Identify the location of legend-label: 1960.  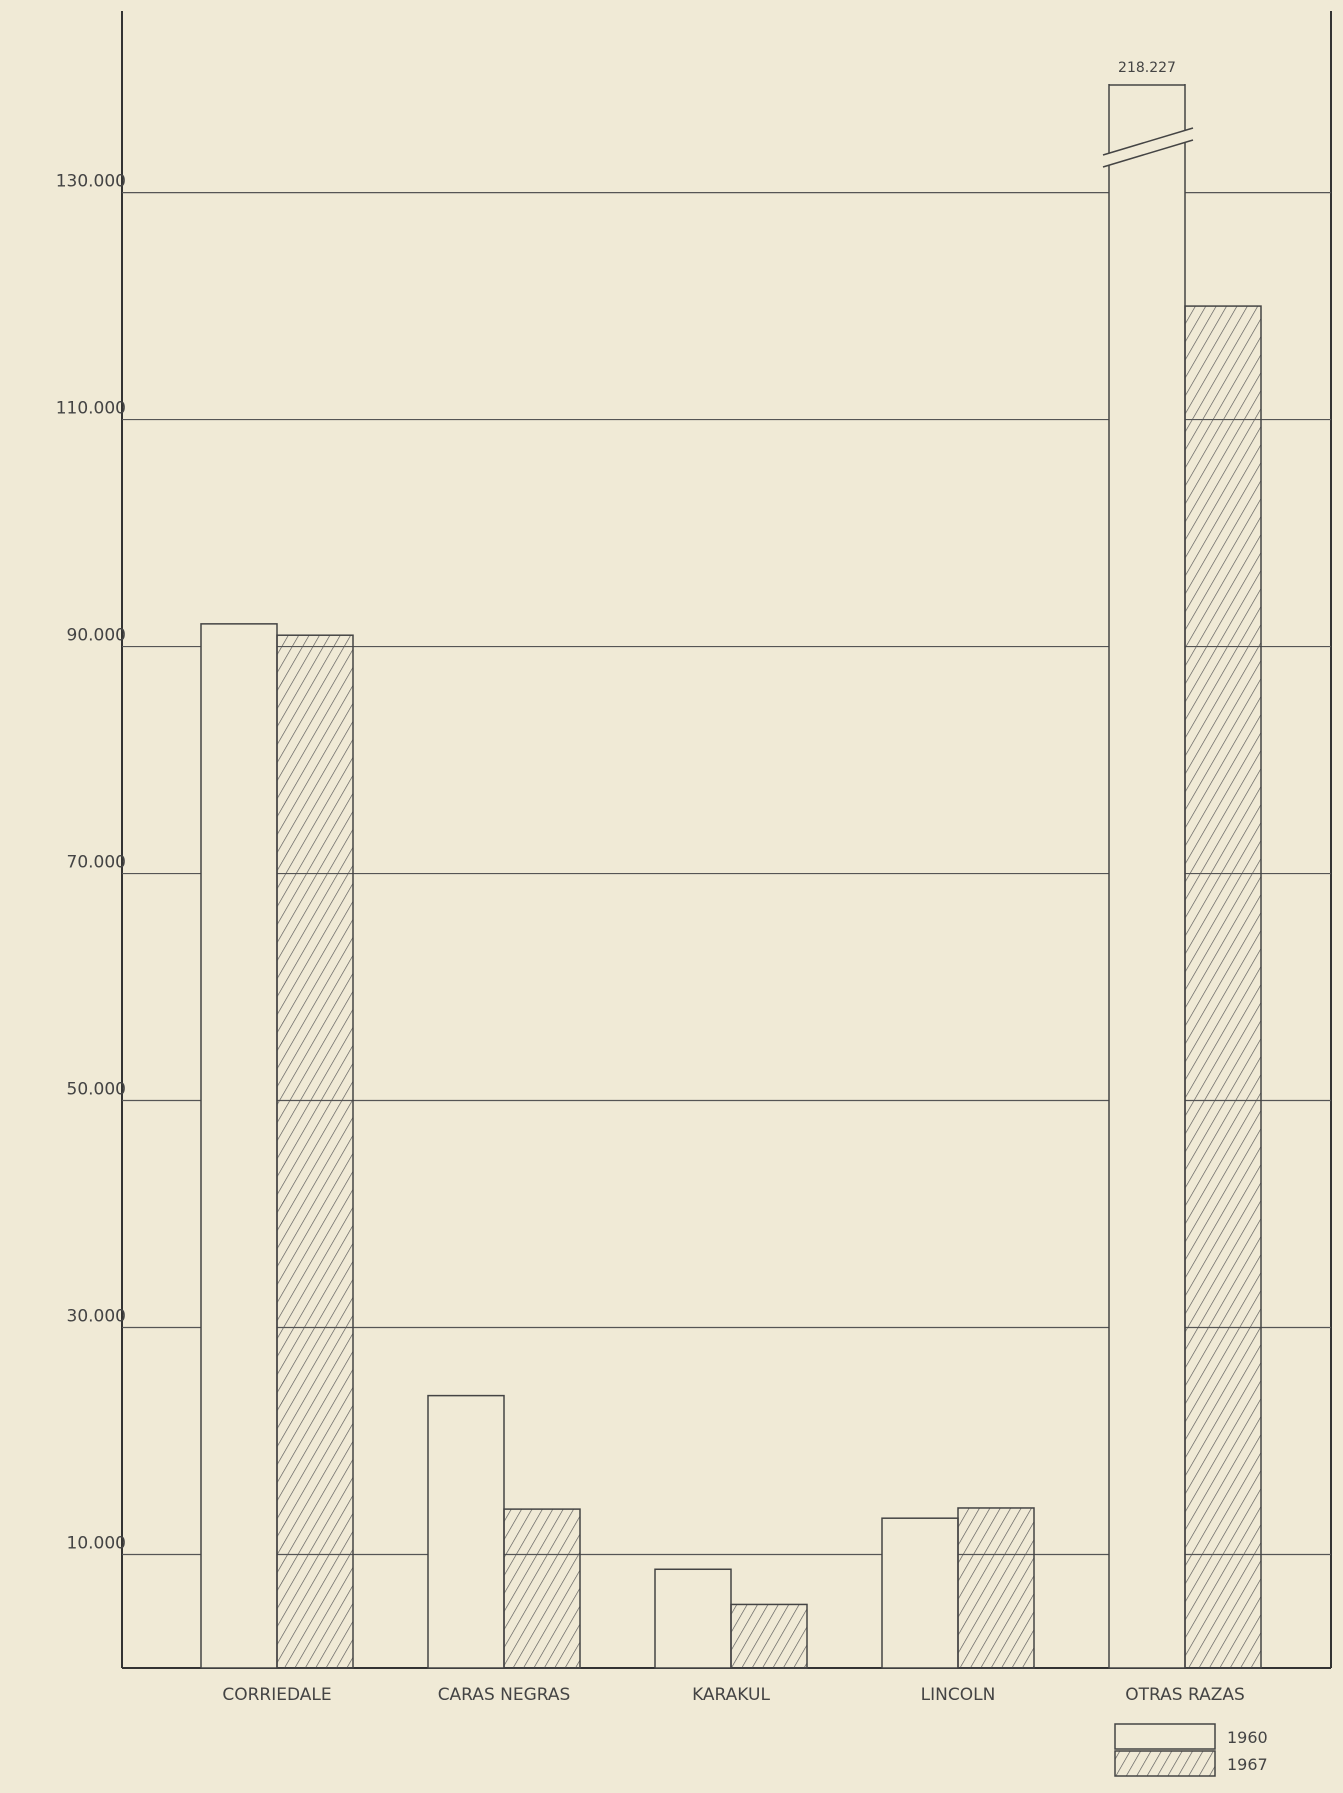
(1247, 1737).